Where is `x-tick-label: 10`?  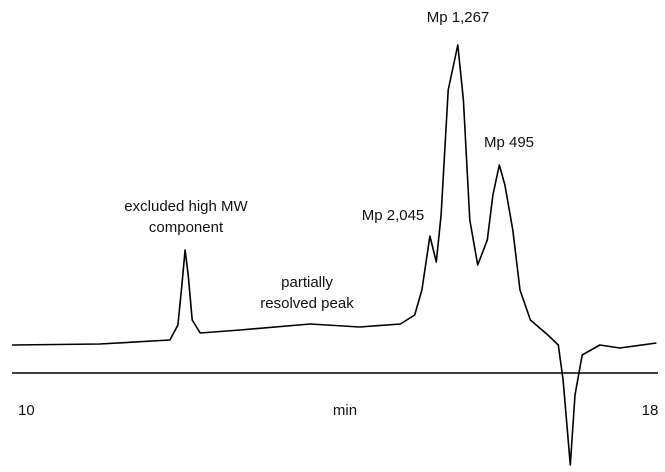
x-tick-label: 10 is located at coordinates (26, 410).